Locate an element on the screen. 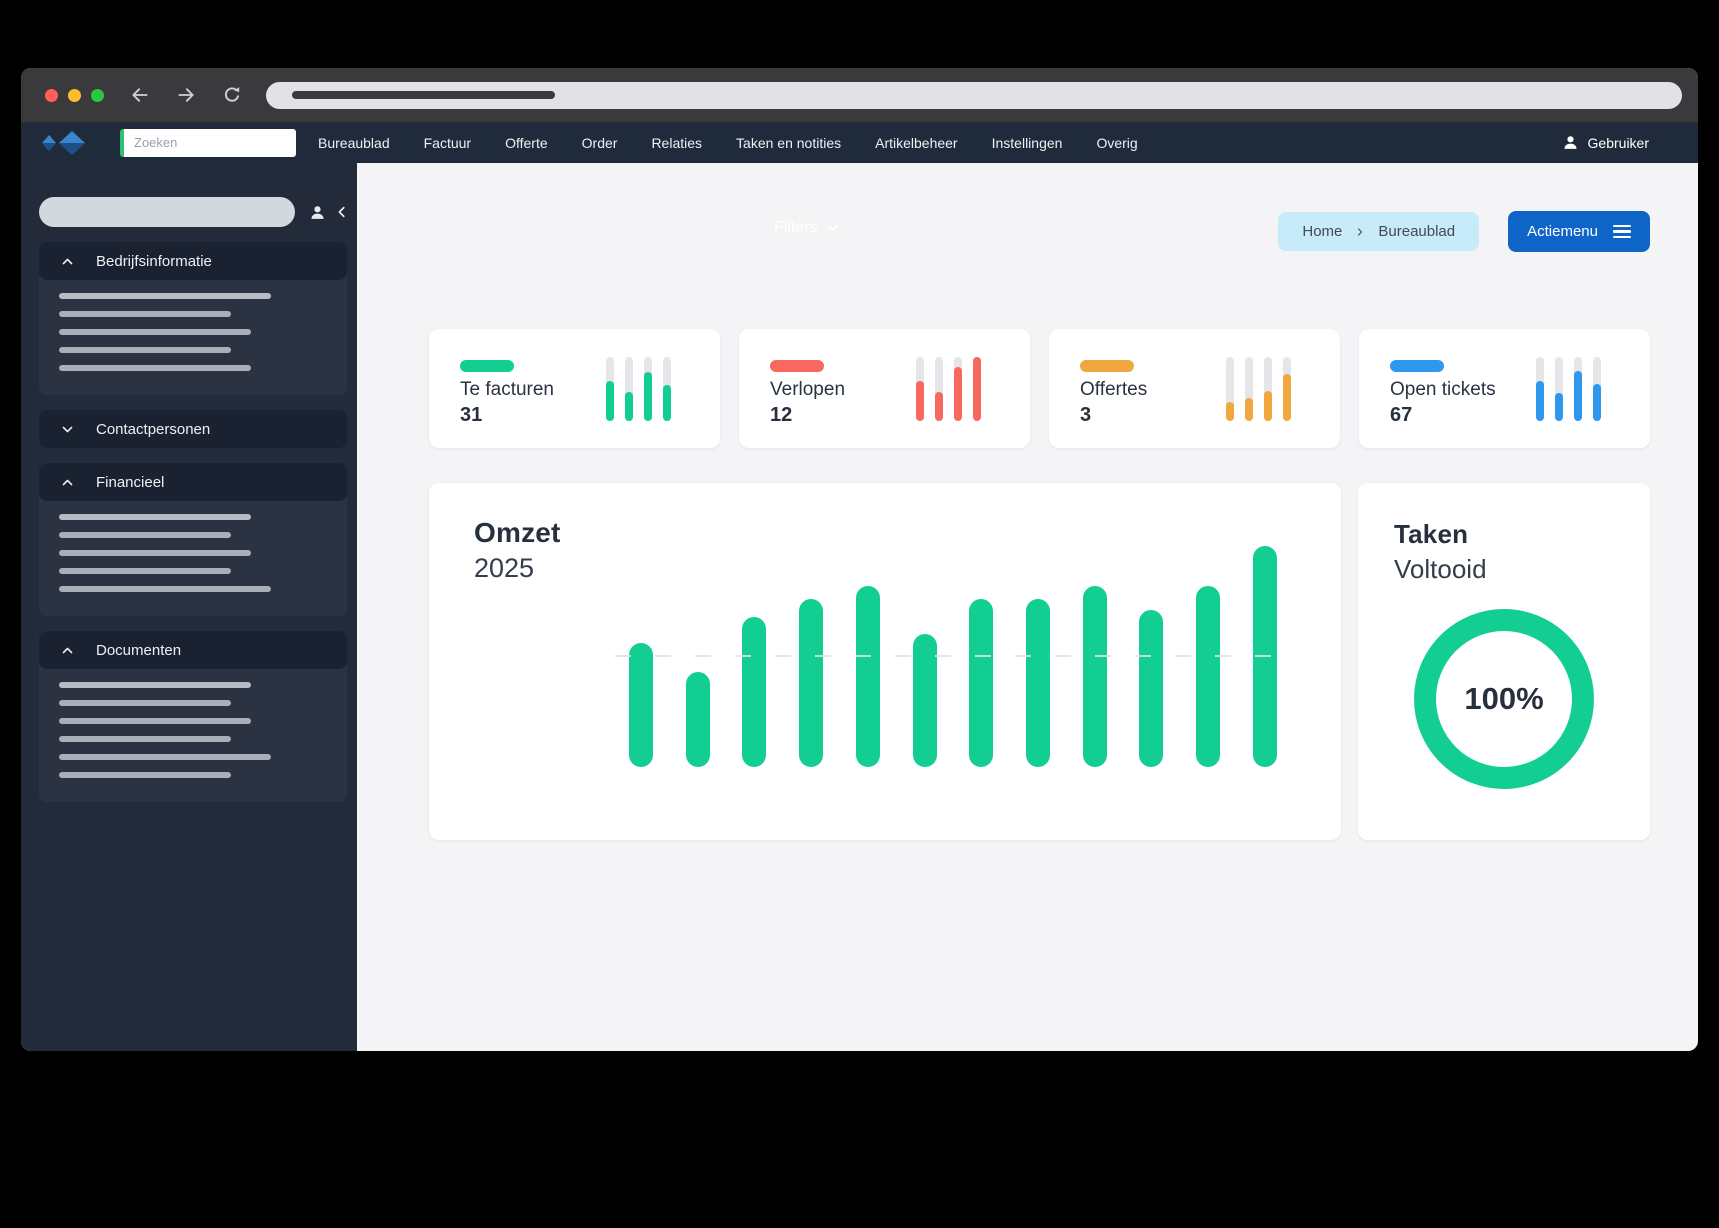 Image resolution: width=1719 pixels, height=1228 pixels. breadcrumb: Home Bureaublad is located at coordinates (1379, 231).